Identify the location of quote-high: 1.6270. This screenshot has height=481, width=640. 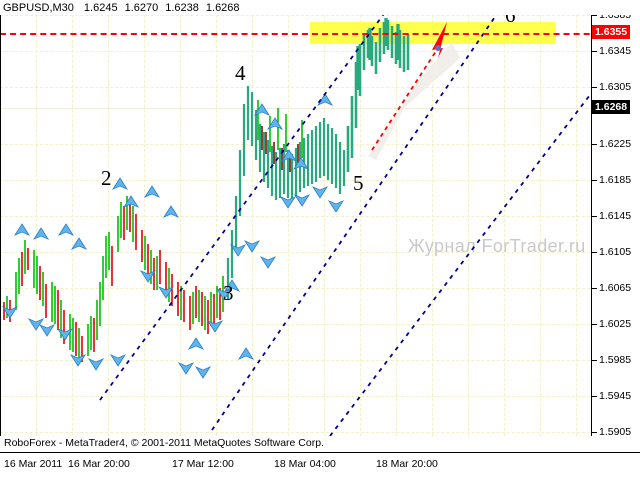
(141, 7).